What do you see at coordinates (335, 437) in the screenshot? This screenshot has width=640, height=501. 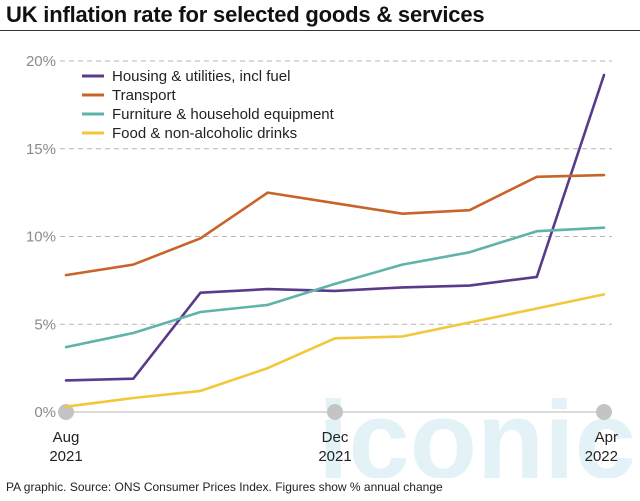 I see `x-tick-label: Dec` at bounding box center [335, 437].